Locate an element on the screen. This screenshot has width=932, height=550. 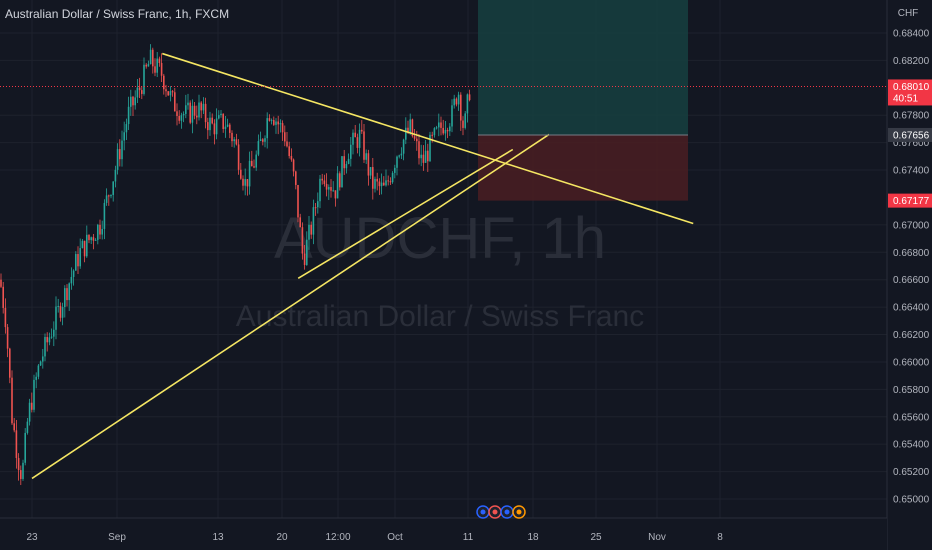
time-axis is located at coordinates (443, 534).